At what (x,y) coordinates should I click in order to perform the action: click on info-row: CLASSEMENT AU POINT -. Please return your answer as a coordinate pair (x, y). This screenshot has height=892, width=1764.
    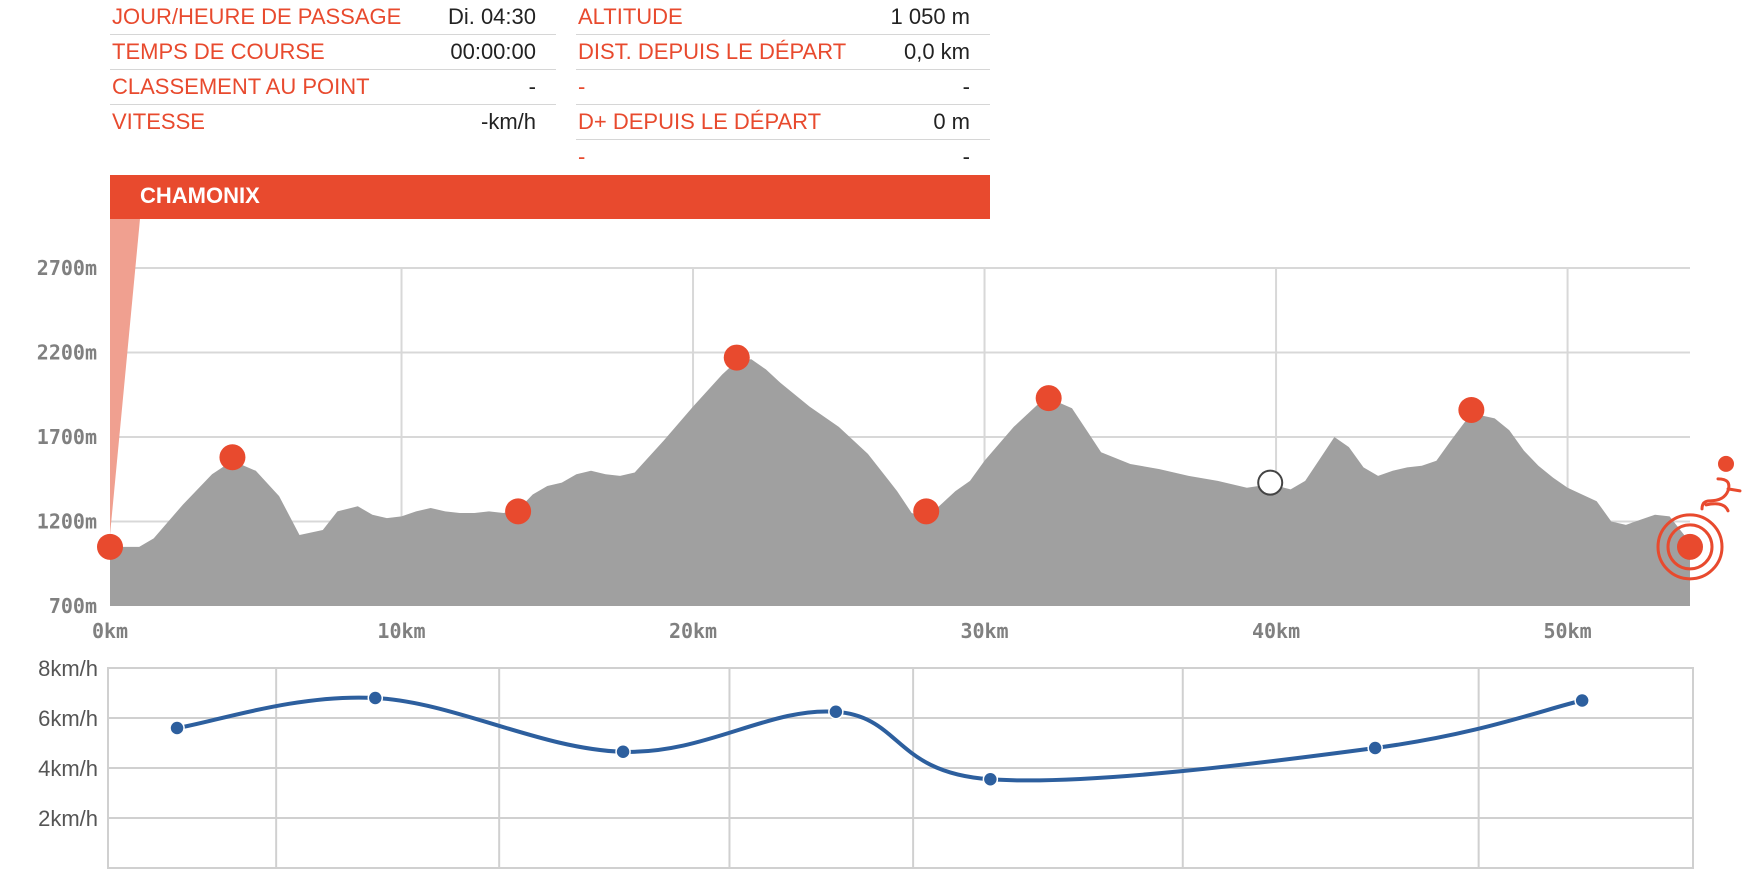
    Looking at the image, I should click on (333, 87).